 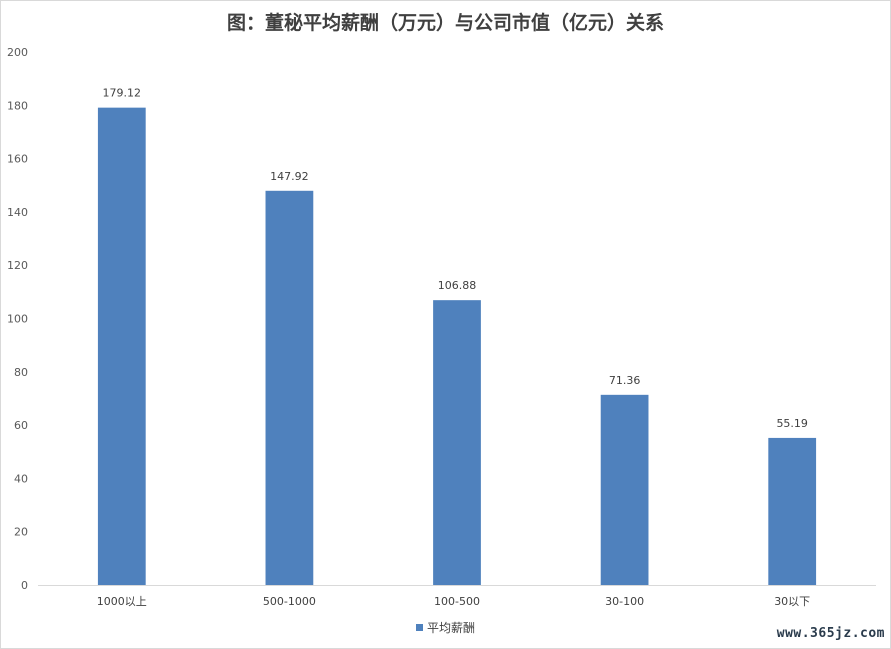 I want to click on y-tick-label: 100, so click(x=17, y=319).